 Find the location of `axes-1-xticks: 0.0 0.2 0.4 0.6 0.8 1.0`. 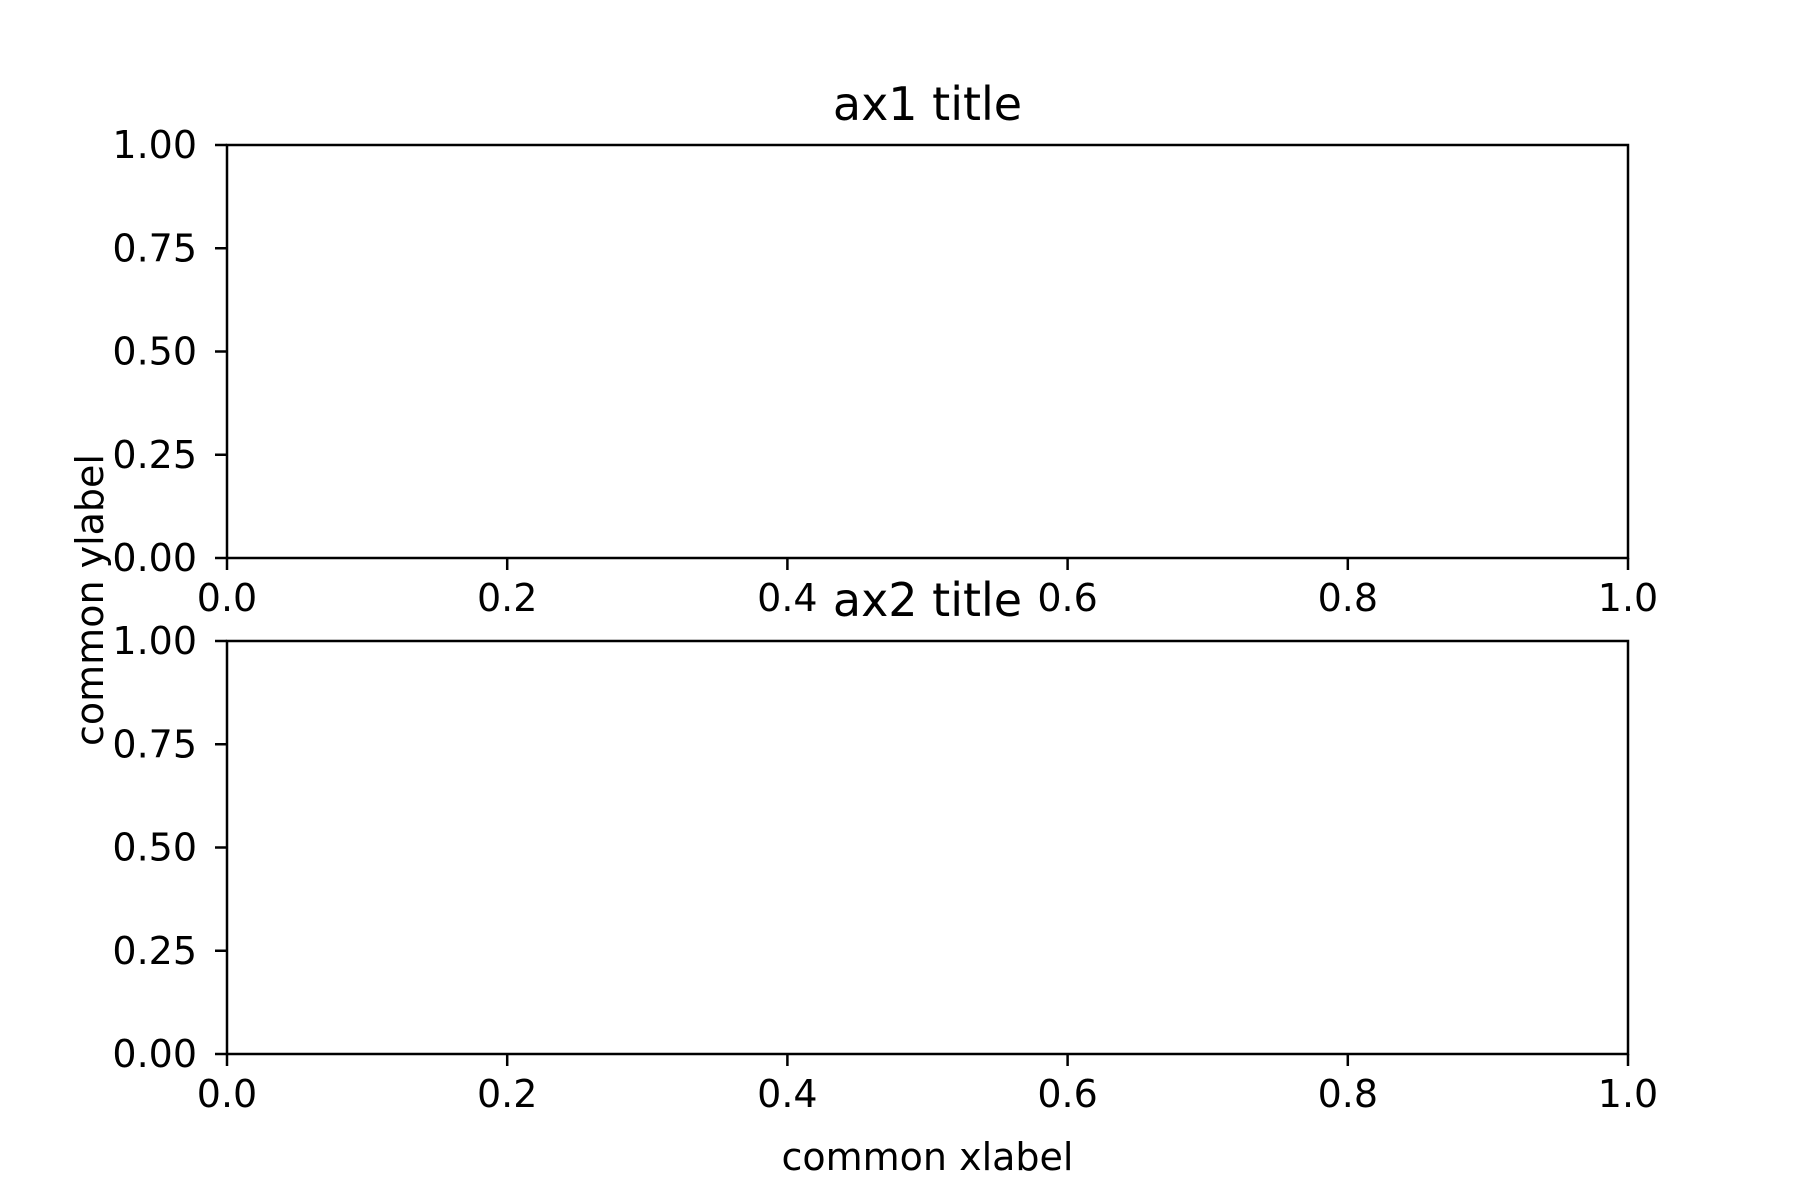

axes-1-xticks: 0.0 0.2 0.4 0.6 0.8 1.0 is located at coordinates (927, 589).